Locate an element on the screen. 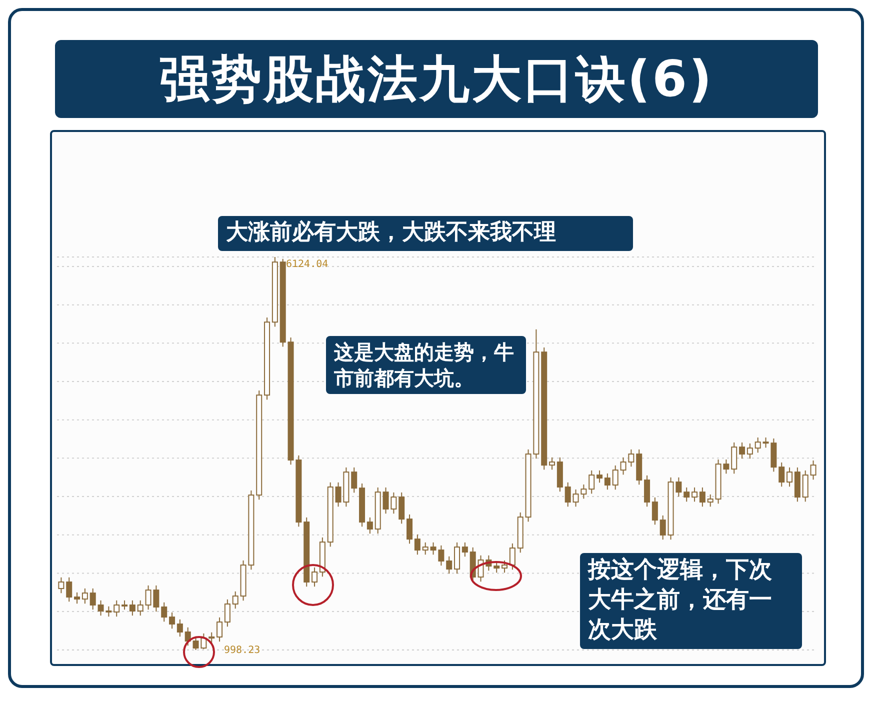 Image resolution: width=872 pixels, height=710 pixels. text: 大涨前必有大跌，大跌不来我不理 is located at coordinates (425, 233).